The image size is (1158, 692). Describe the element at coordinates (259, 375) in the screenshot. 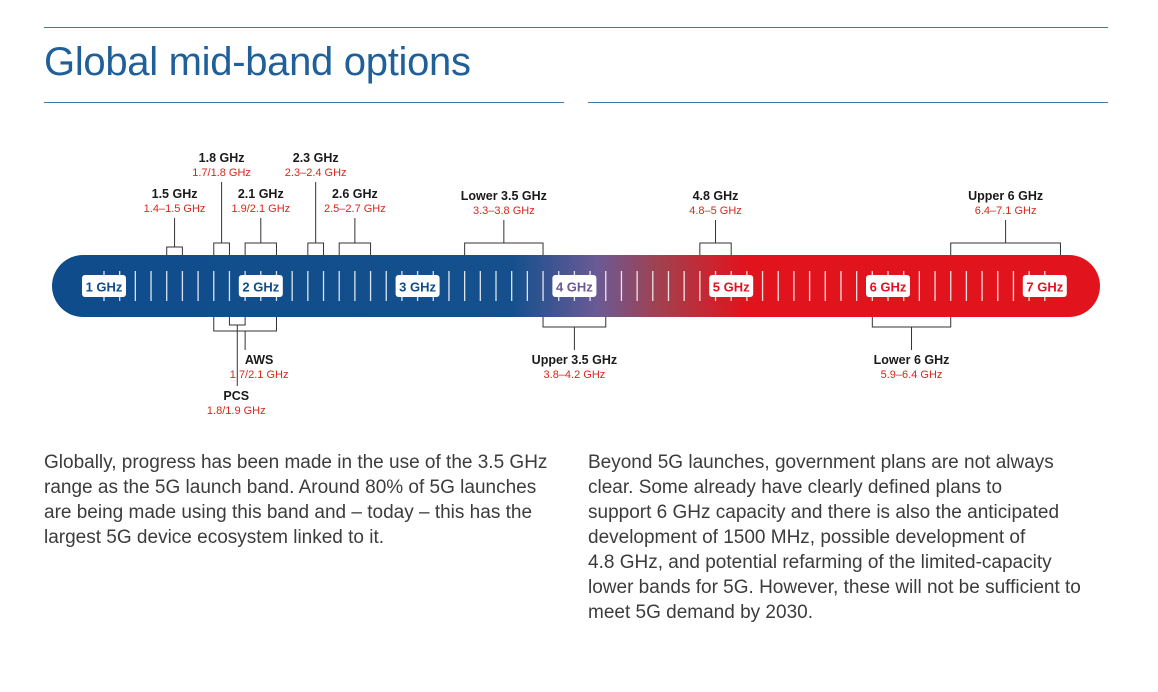

I see `band-range: 1.7/2.1 GHz` at that location.